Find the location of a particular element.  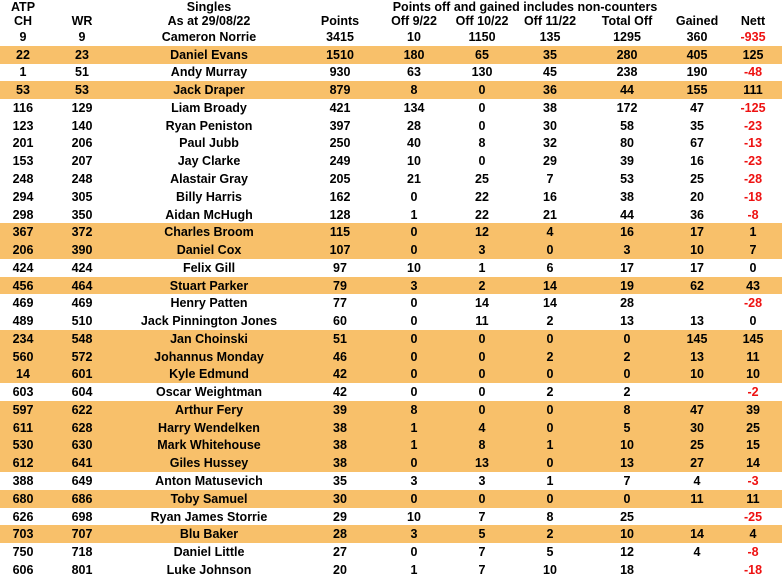

cell-total-off: 12 is located at coordinates (627, 552).